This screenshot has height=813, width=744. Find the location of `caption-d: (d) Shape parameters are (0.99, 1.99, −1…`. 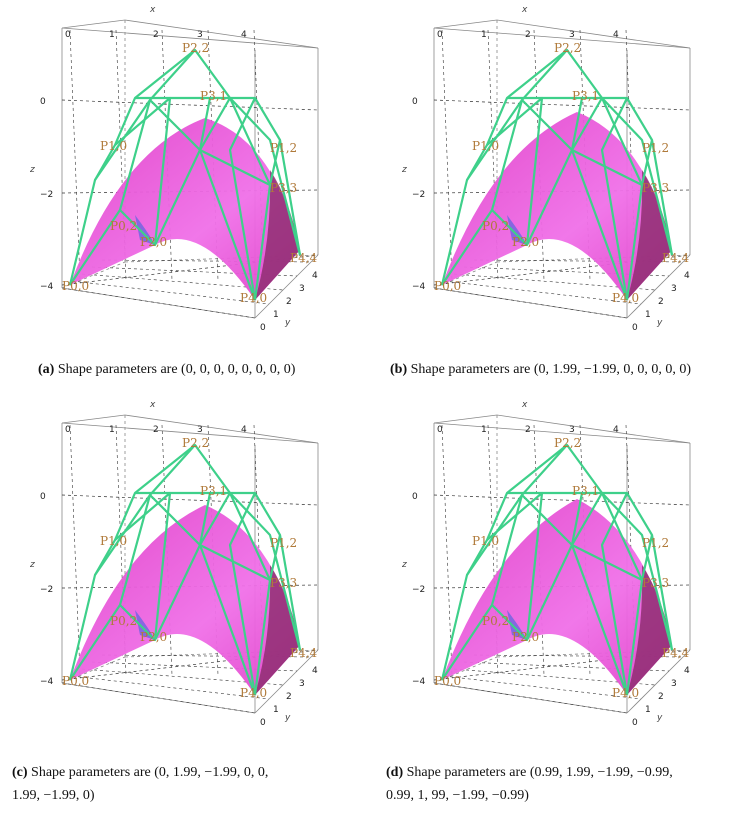

caption-d: (d) Shape parameters are (0.99, 1.99, −1… is located at coordinates (564, 784).